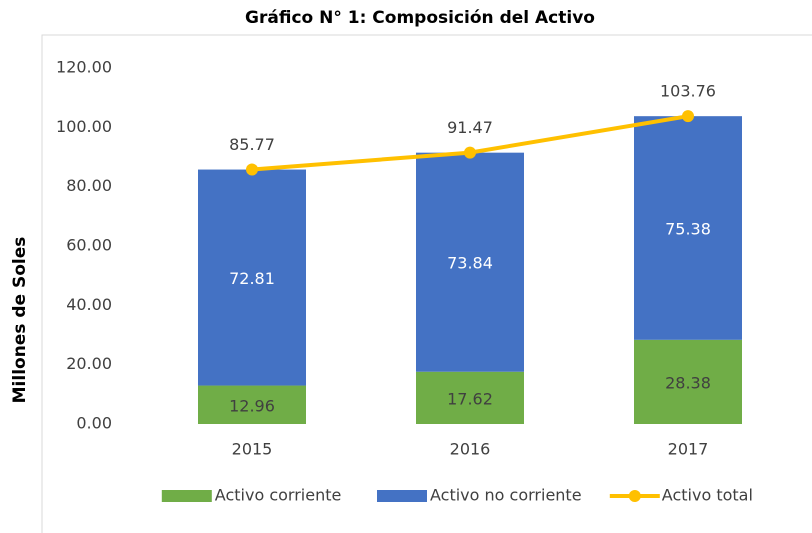  Describe the element at coordinates (252, 144) in the screenshot. I see `data-label: 85.77` at that location.